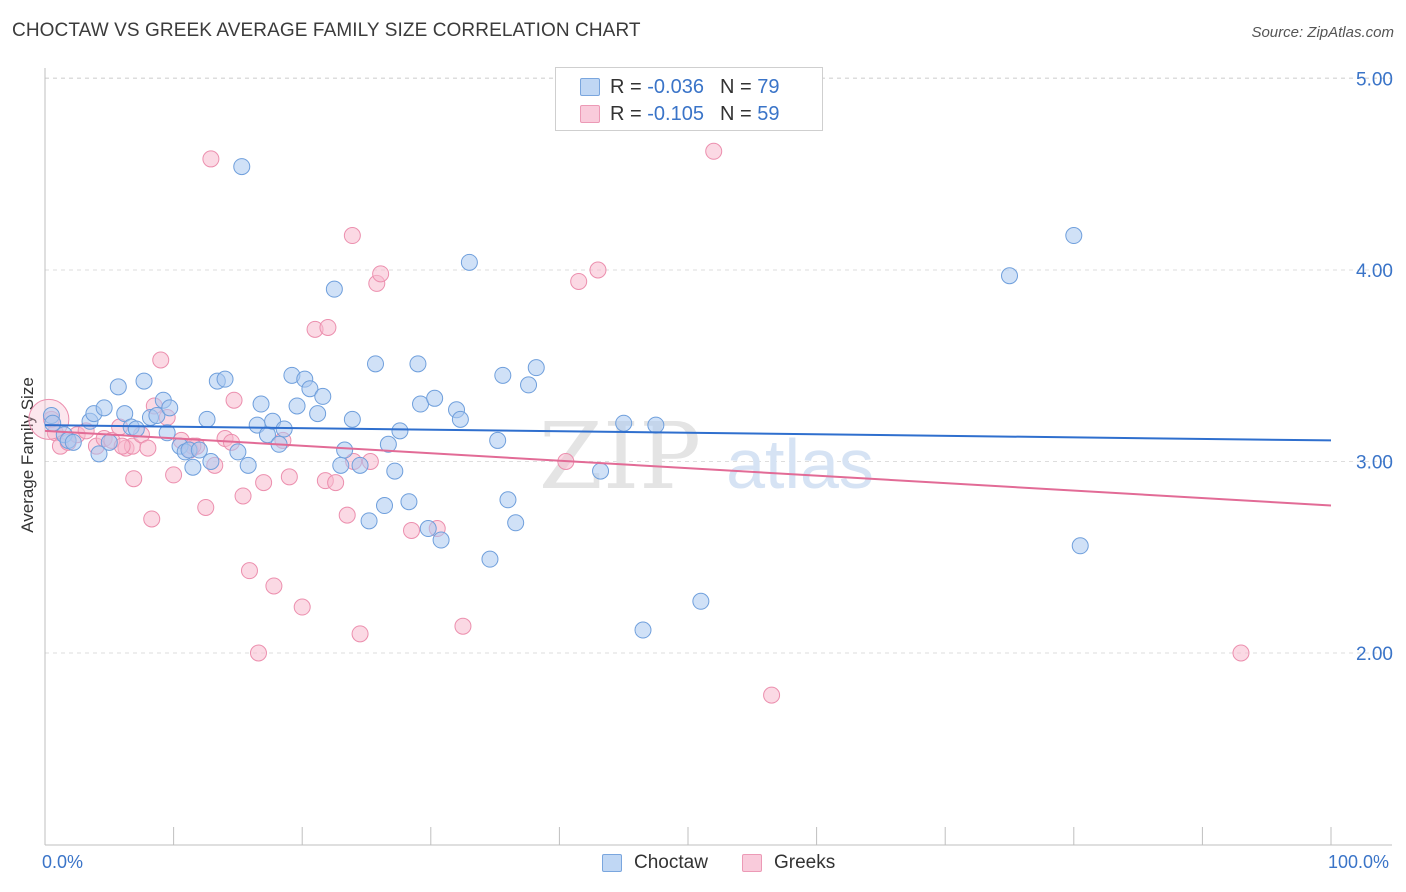 This screenshot has width=1406, height=892. I want to click on watermark: ZIP atlas, so click(706, 456).